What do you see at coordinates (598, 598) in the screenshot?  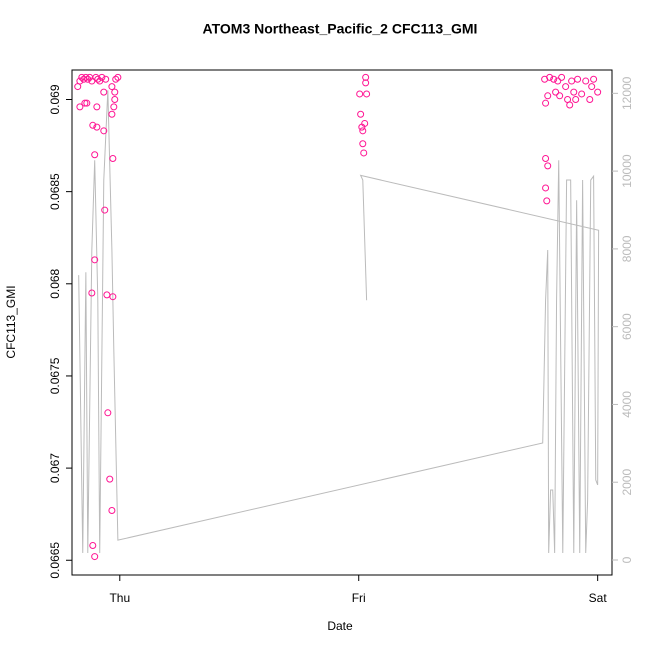 I see `x-tick-label: Sat` at bounding box center [598, 598].